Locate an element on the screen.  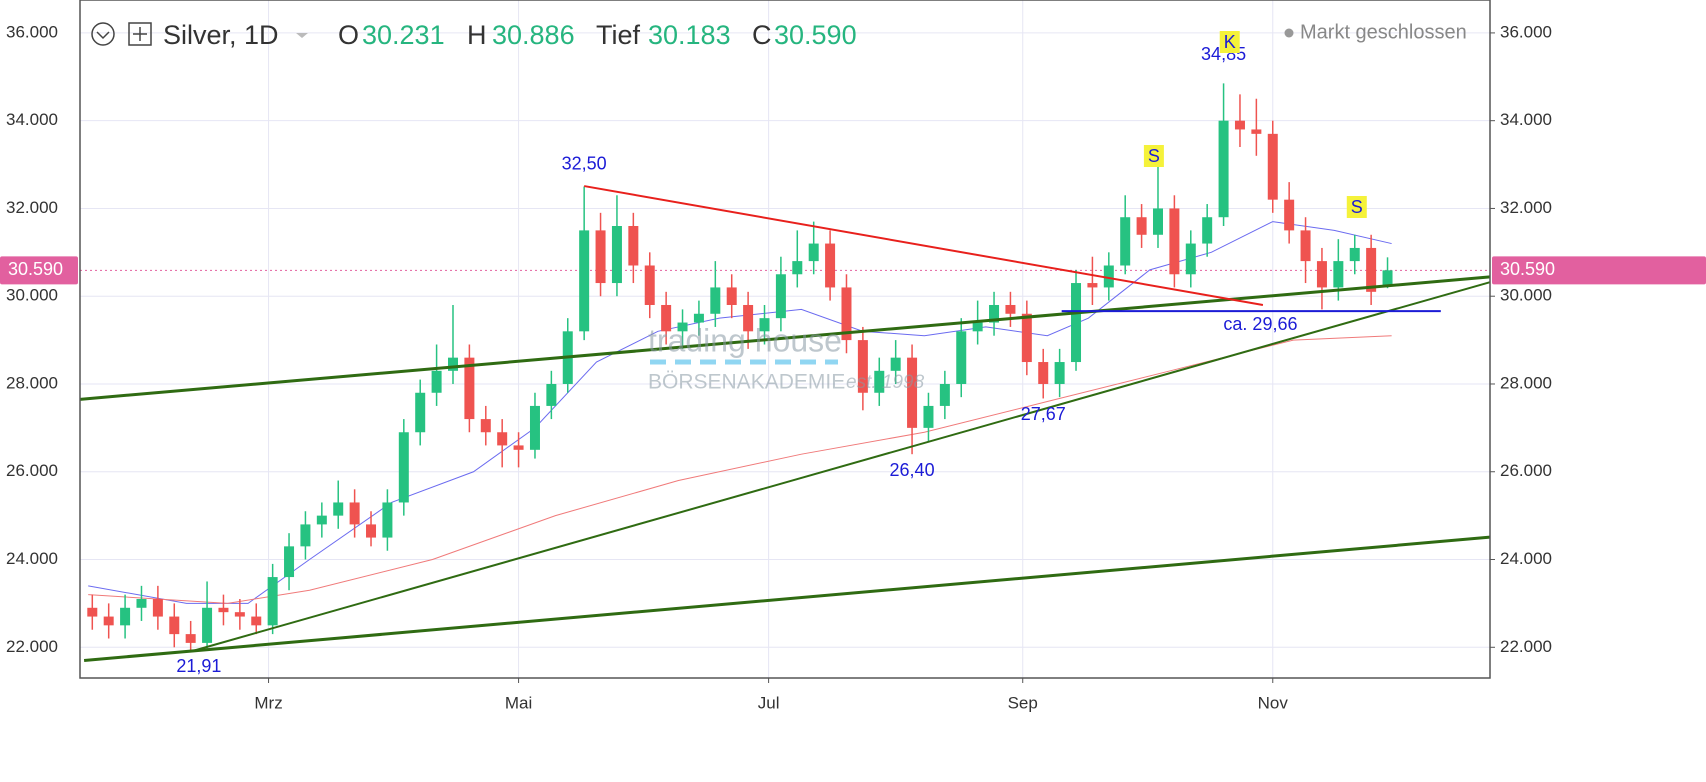
y-tick-label: 32.000 is located at coordinates (32, 207).